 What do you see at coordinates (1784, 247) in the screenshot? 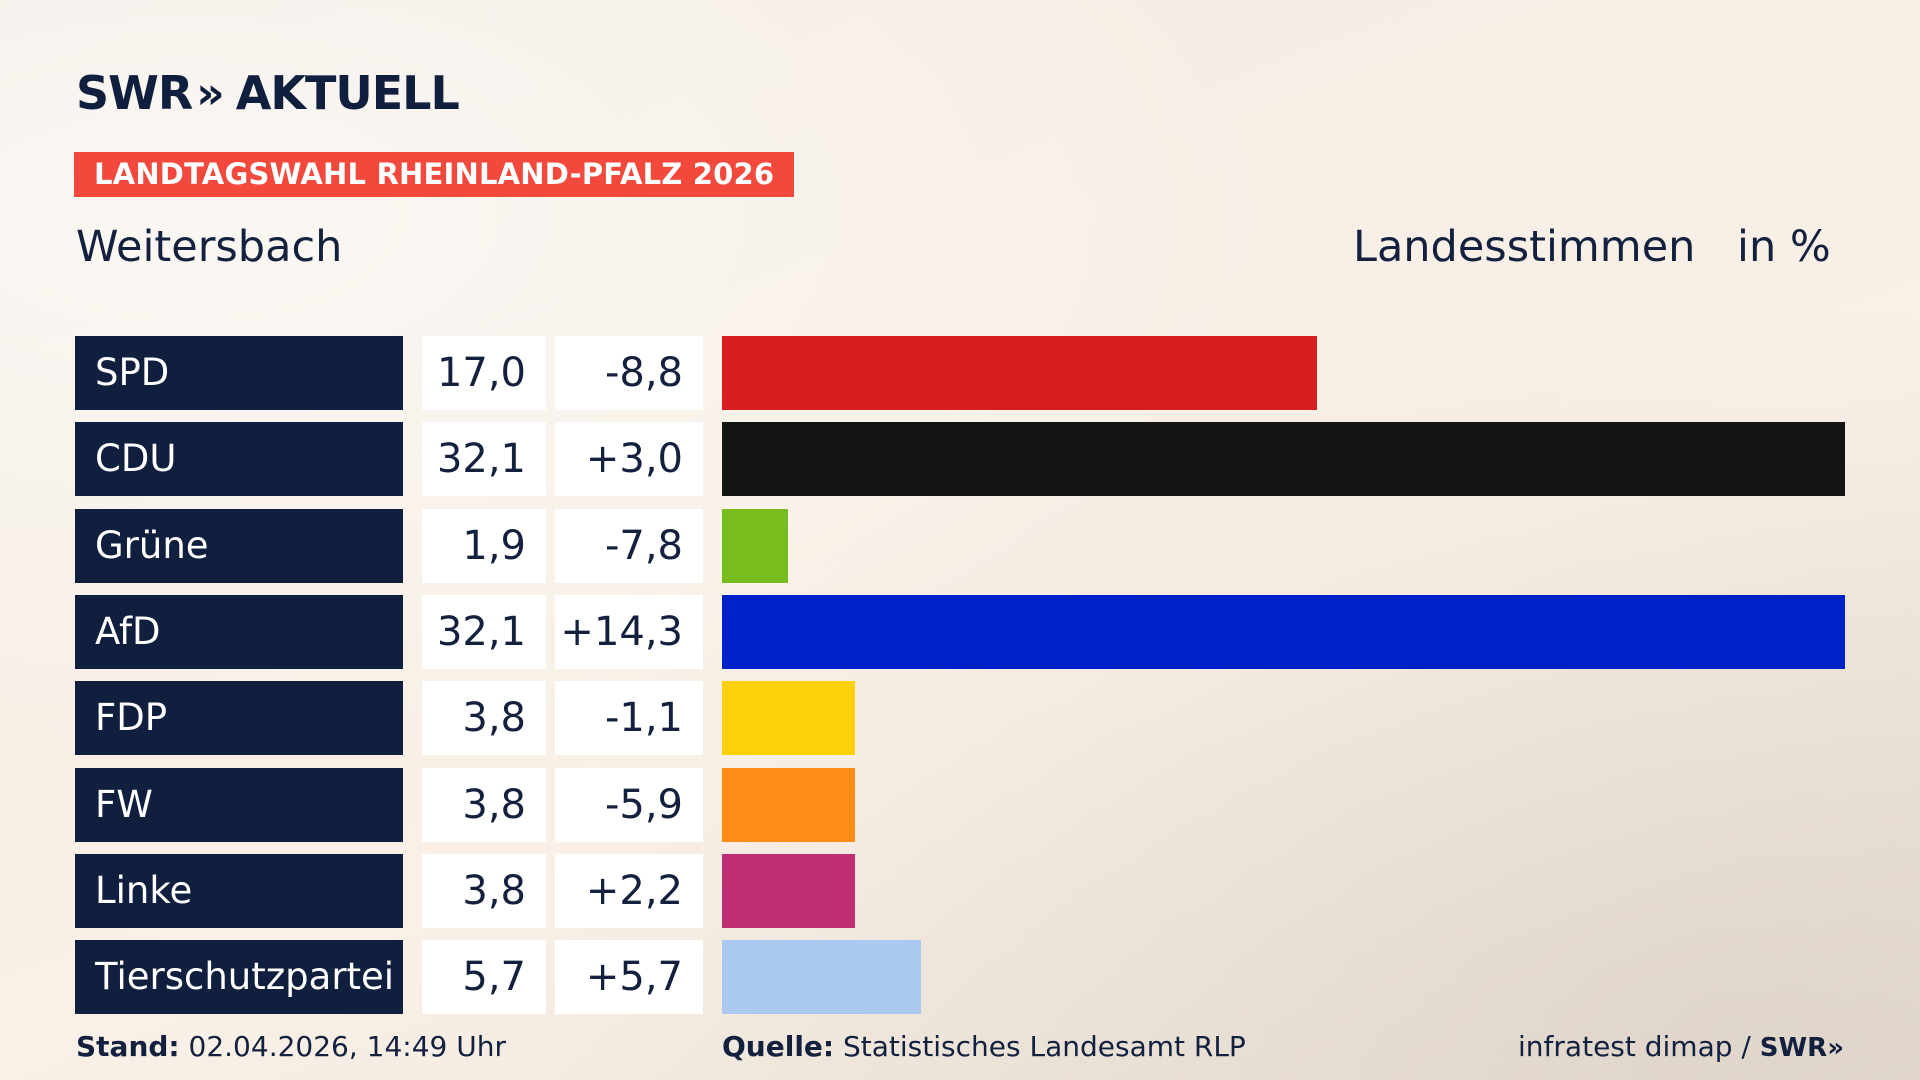
I see `unit-label: in %` at bounding box center [1784, 247].